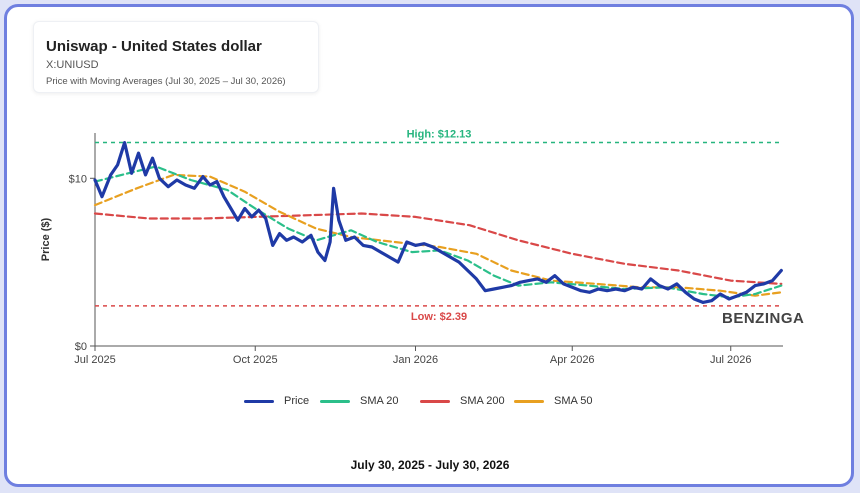 The height and width of the screenshot is (493, 860). I want to click on x-tick-label: Apr 2026, so click(572, 360).